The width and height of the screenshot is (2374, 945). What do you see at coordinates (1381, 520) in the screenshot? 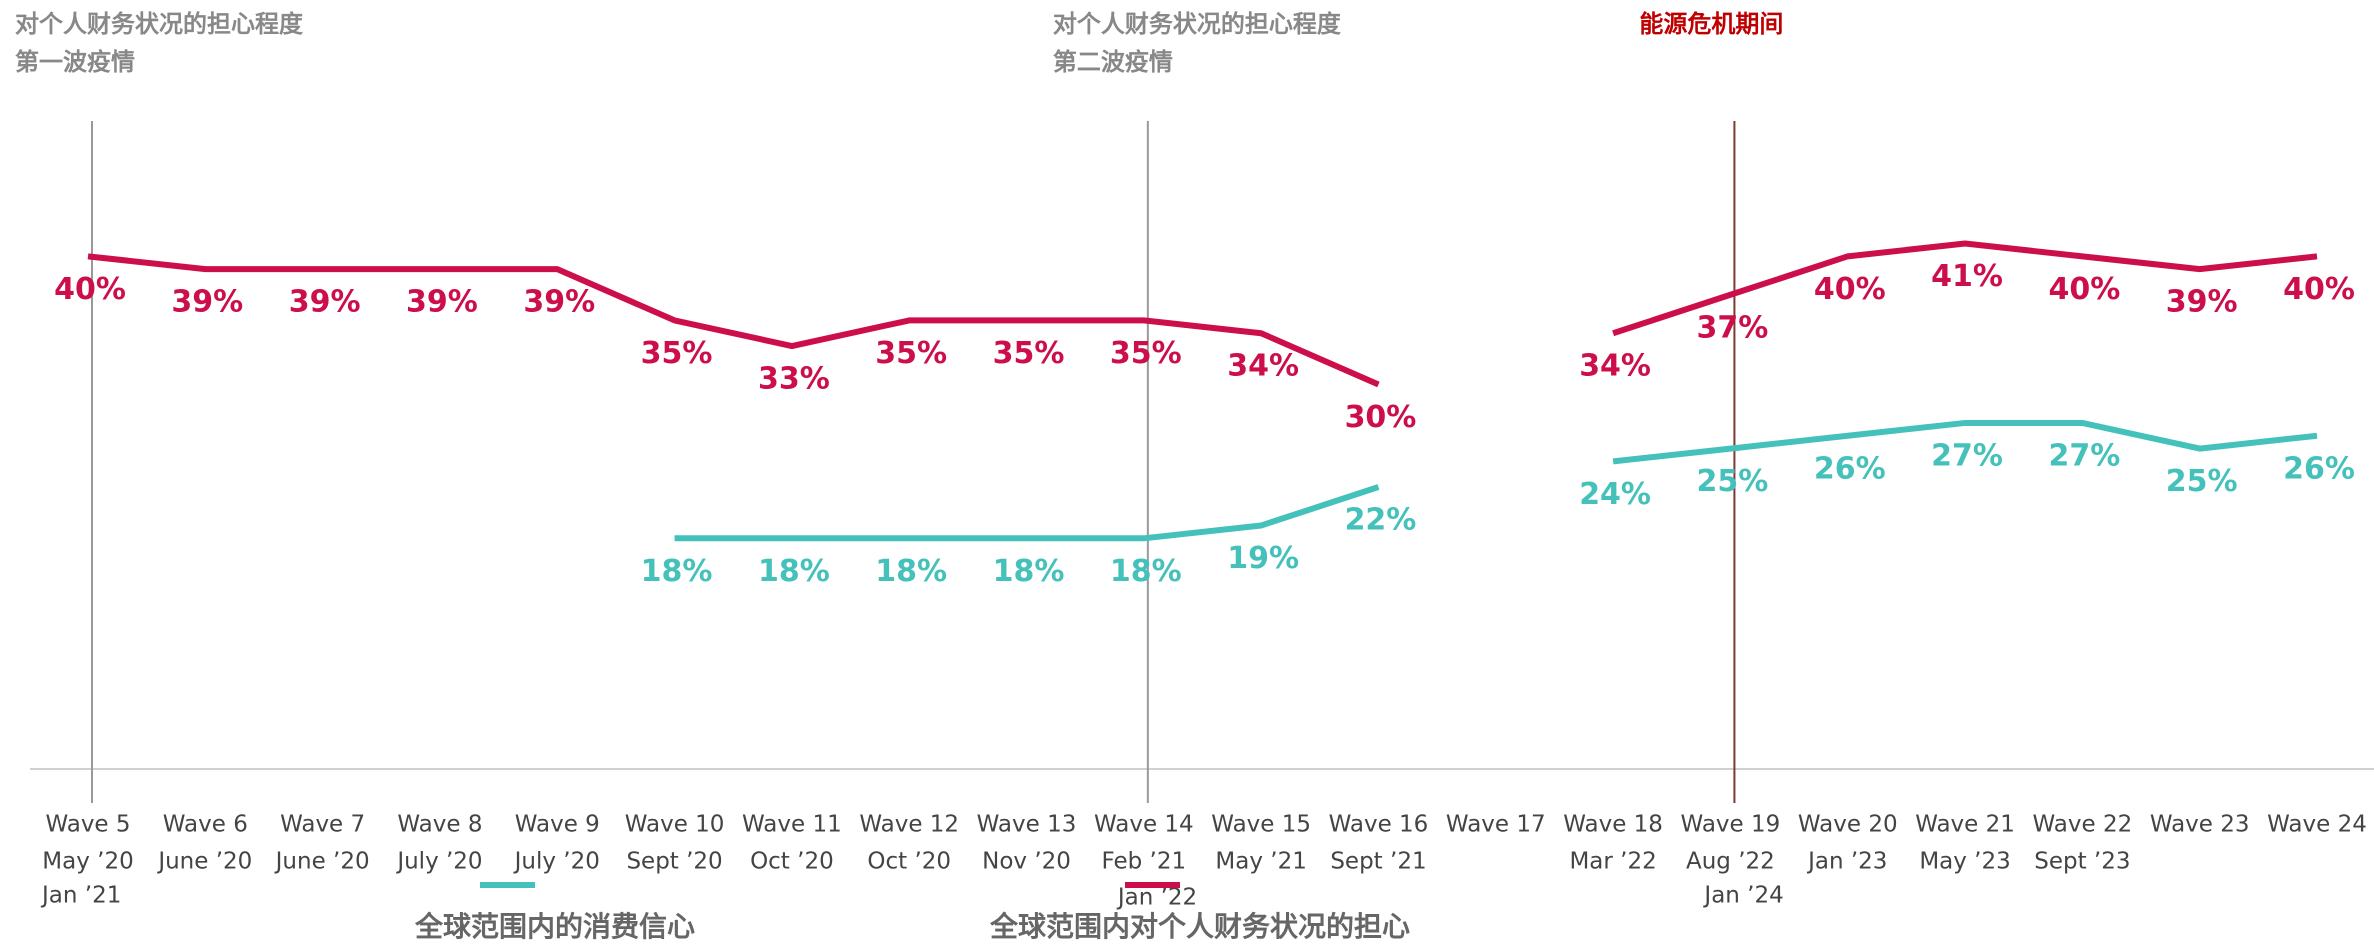
I see `data-label: 22%` at bounding box center [1381, 520].